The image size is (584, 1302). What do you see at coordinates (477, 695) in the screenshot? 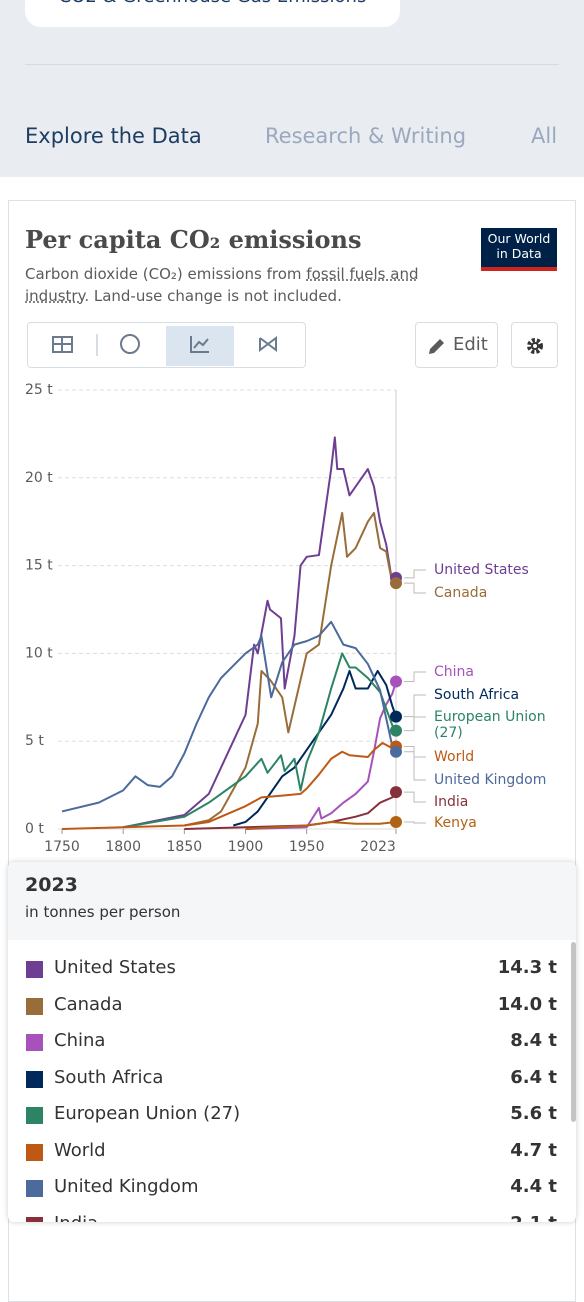
I see `line-label: South Africa` at bounding box center [477, 695].